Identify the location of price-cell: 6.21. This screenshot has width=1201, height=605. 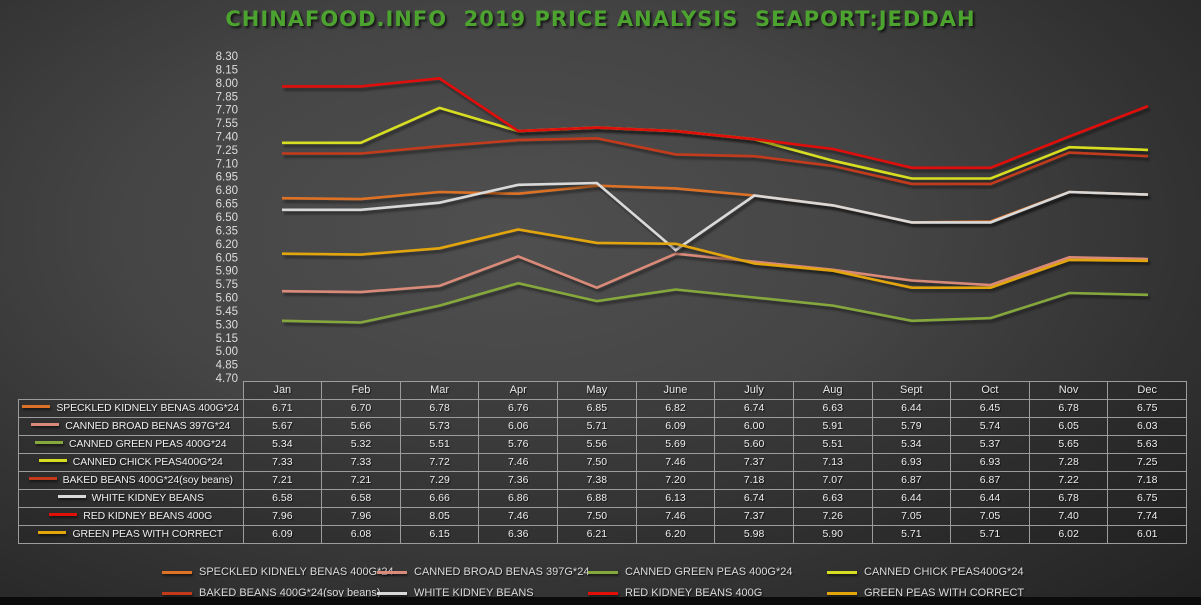
(597, 534).